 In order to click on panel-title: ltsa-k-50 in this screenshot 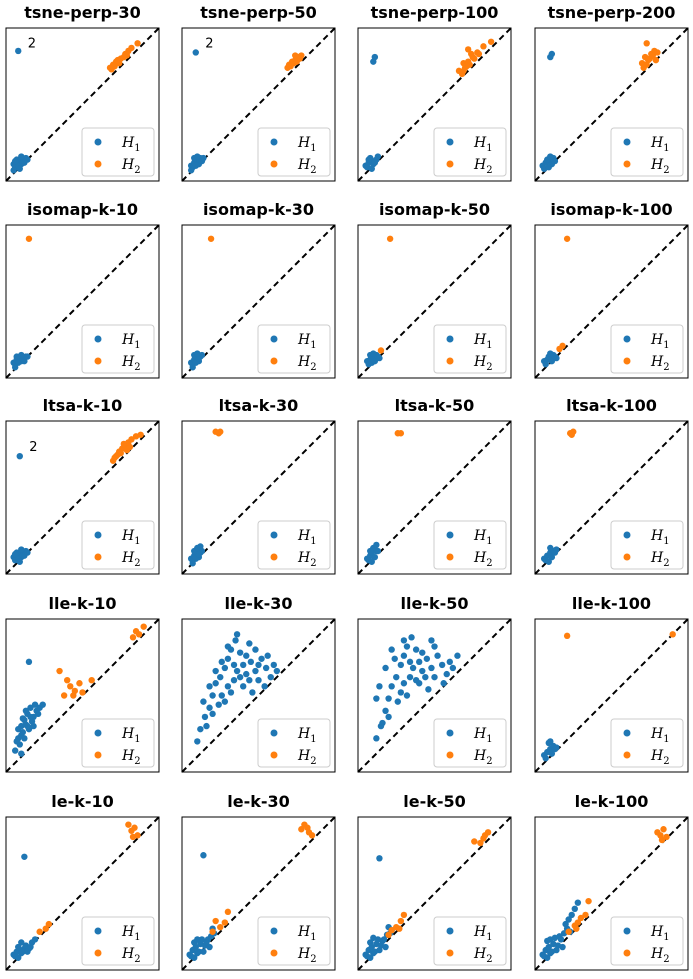, I will do `click(434, 405)`.